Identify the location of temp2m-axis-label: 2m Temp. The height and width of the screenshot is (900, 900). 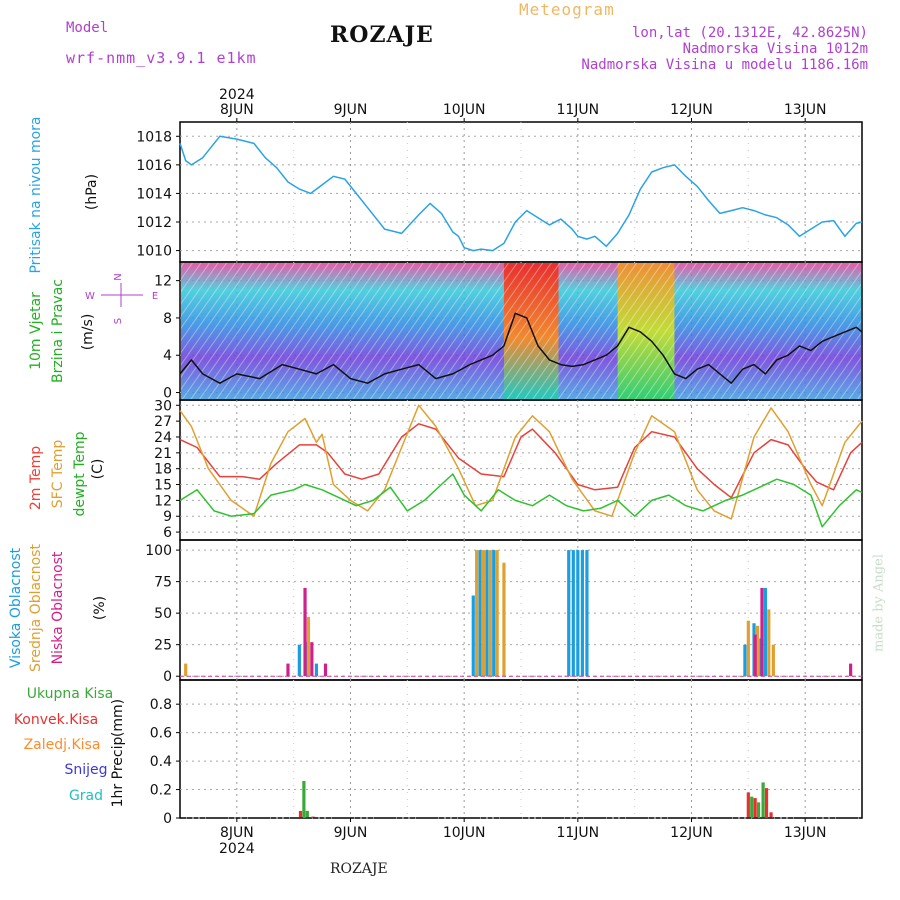
(36, 478).